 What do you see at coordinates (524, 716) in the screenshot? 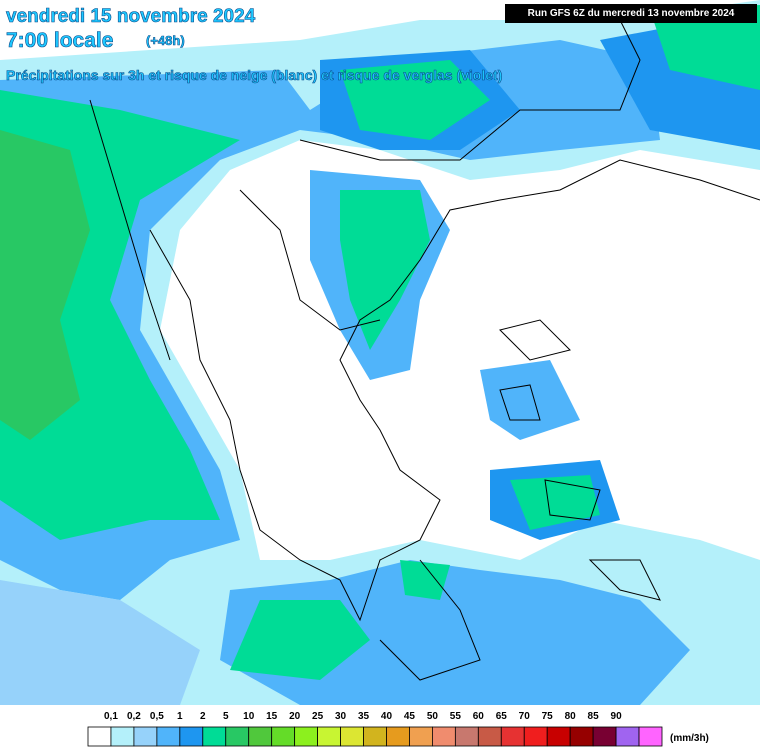
I see `legend-label: 70` at bounding box center [524, 716].